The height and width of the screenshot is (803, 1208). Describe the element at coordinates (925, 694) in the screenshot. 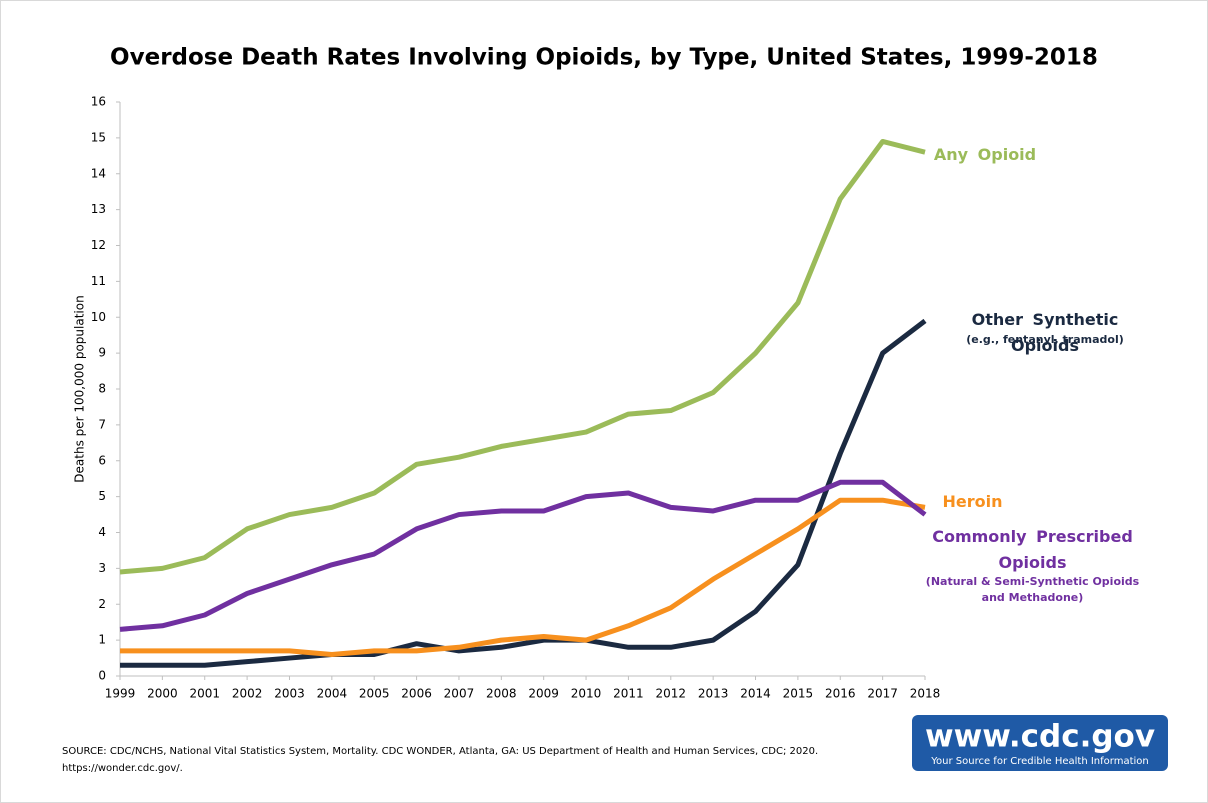

I see `x-tick-label: 2018` at that location.